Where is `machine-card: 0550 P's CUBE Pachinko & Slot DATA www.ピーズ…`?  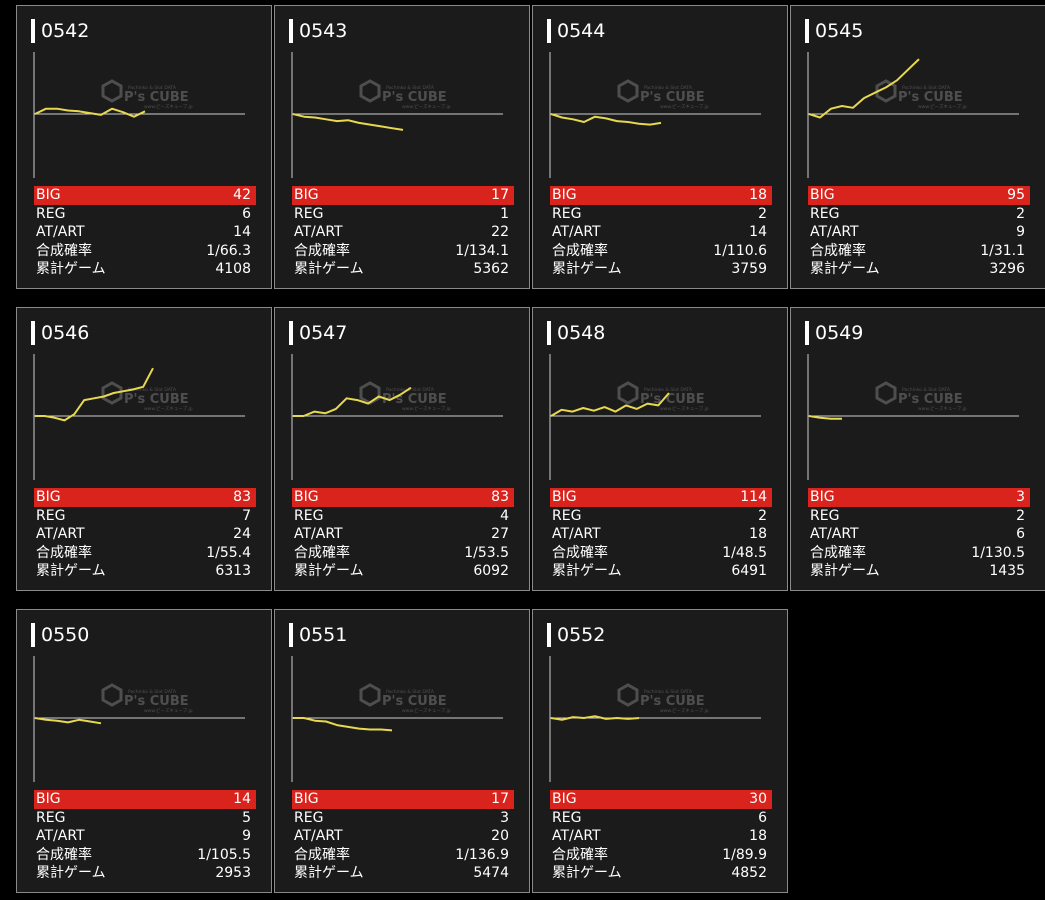
machine-card: 0550 P's CUBE Pachinko & Slot DATA www.ピーズ… is located at coordinates (144, 751).